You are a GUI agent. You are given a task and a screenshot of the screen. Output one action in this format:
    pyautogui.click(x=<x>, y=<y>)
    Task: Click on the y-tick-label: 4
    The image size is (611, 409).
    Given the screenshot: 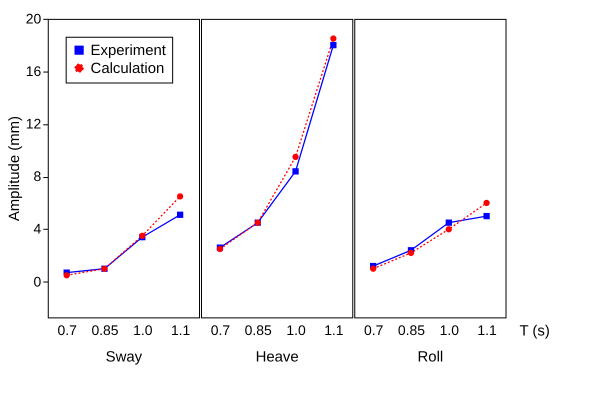 What is the action you would take?
    pyautogui.click(x=38, y=228)
    